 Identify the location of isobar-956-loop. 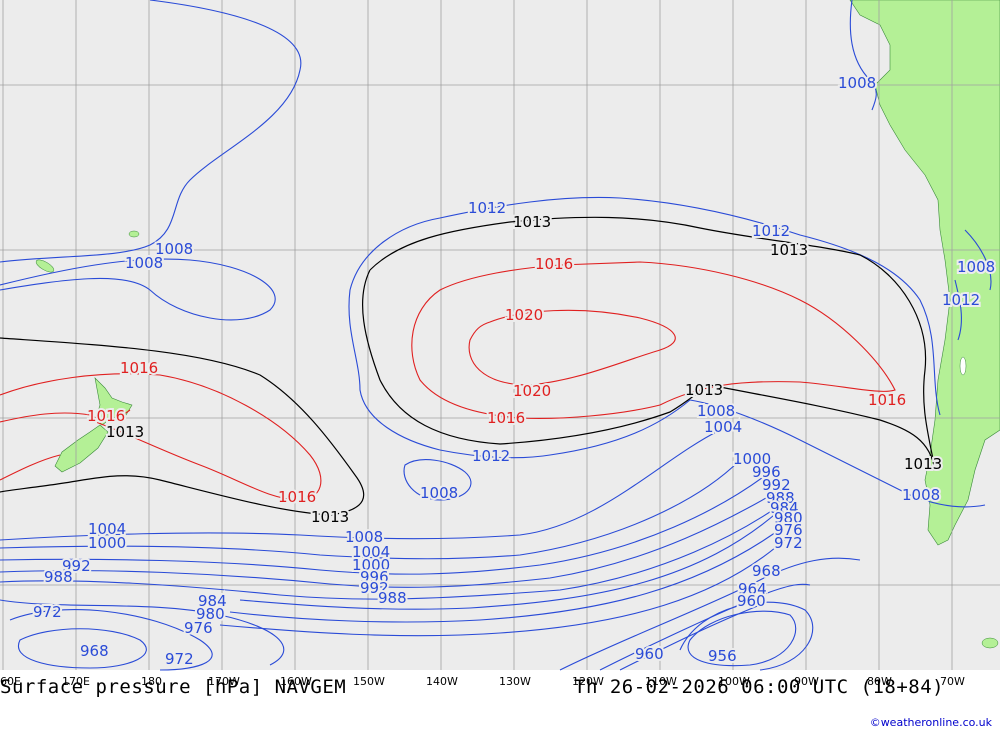
(742, 638).